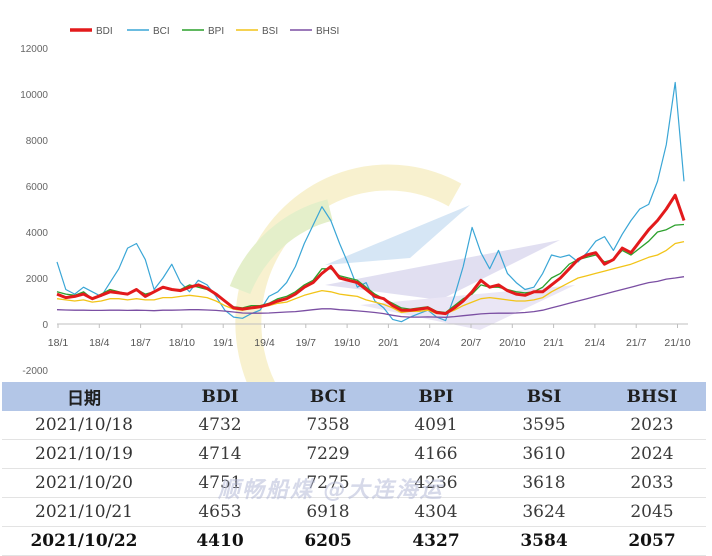 The image size is (712, 556). What do you see at coordinates (223, 343) in the screenshot?
I see `x-tick-label: 19/1` at bounding box center [223, 343].